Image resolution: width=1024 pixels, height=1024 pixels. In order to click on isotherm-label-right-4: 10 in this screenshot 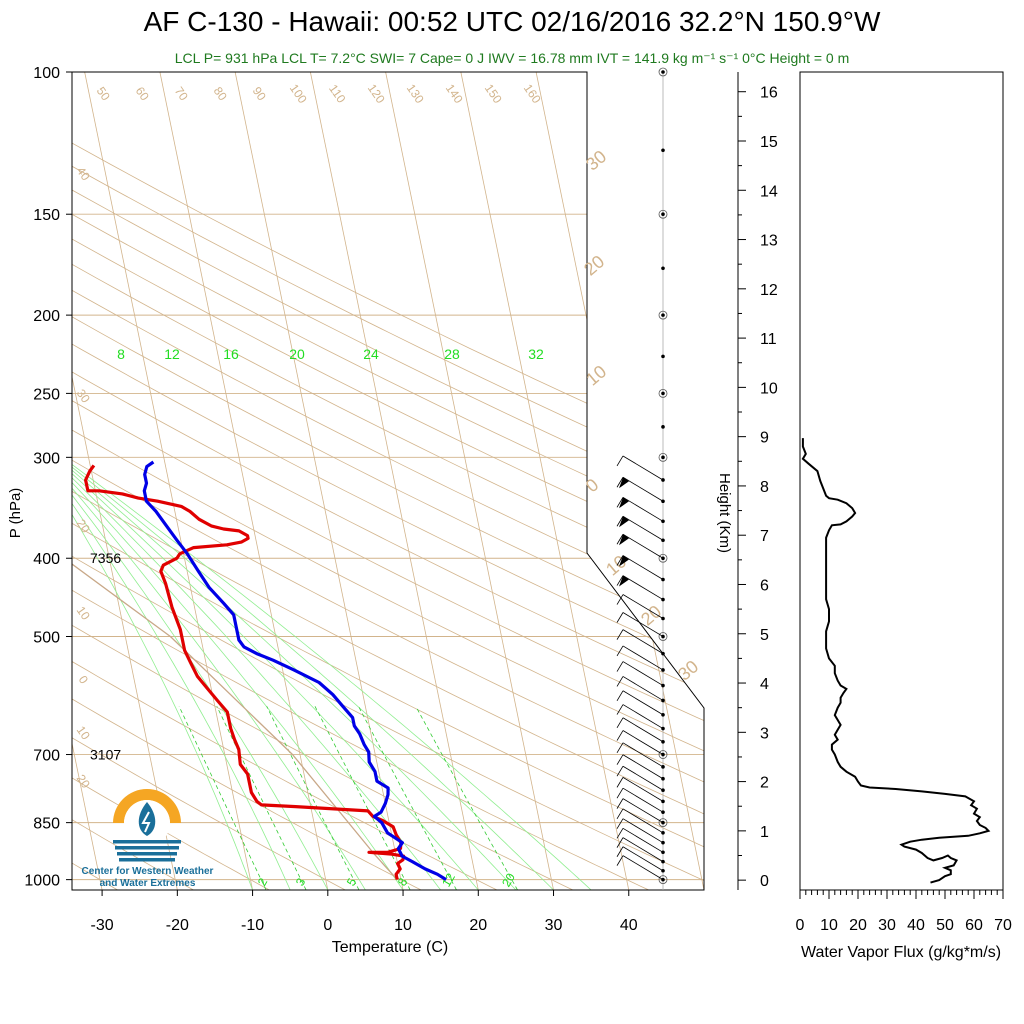, I will do `click(616, 565)`.